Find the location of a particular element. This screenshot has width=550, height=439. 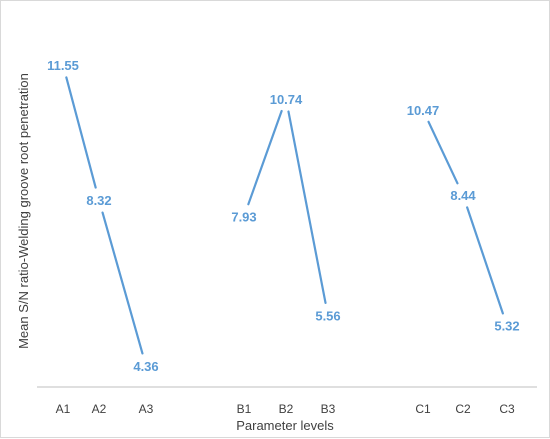

x-tick-label: A3 is located at coordinates (146, 409).